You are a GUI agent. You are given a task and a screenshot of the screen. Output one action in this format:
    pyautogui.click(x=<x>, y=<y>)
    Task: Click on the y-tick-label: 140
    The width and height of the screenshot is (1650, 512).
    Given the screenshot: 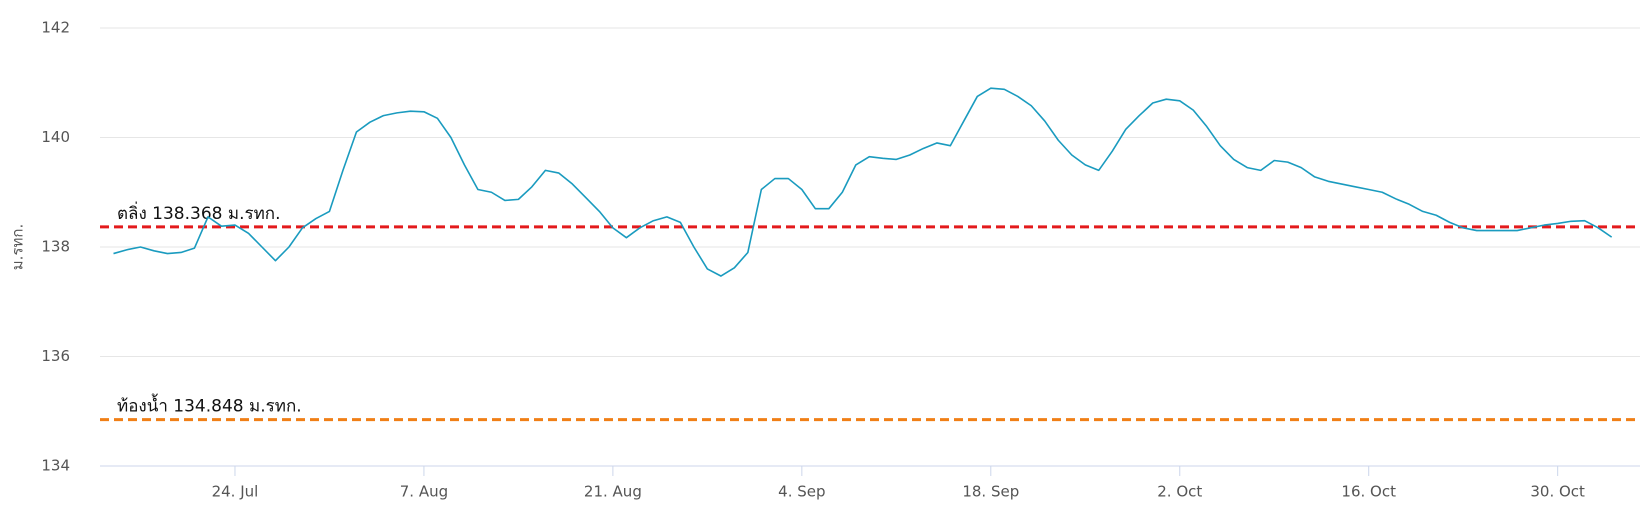 What is the action you would take?
    pyautogui.click(x=55, y=137)
    